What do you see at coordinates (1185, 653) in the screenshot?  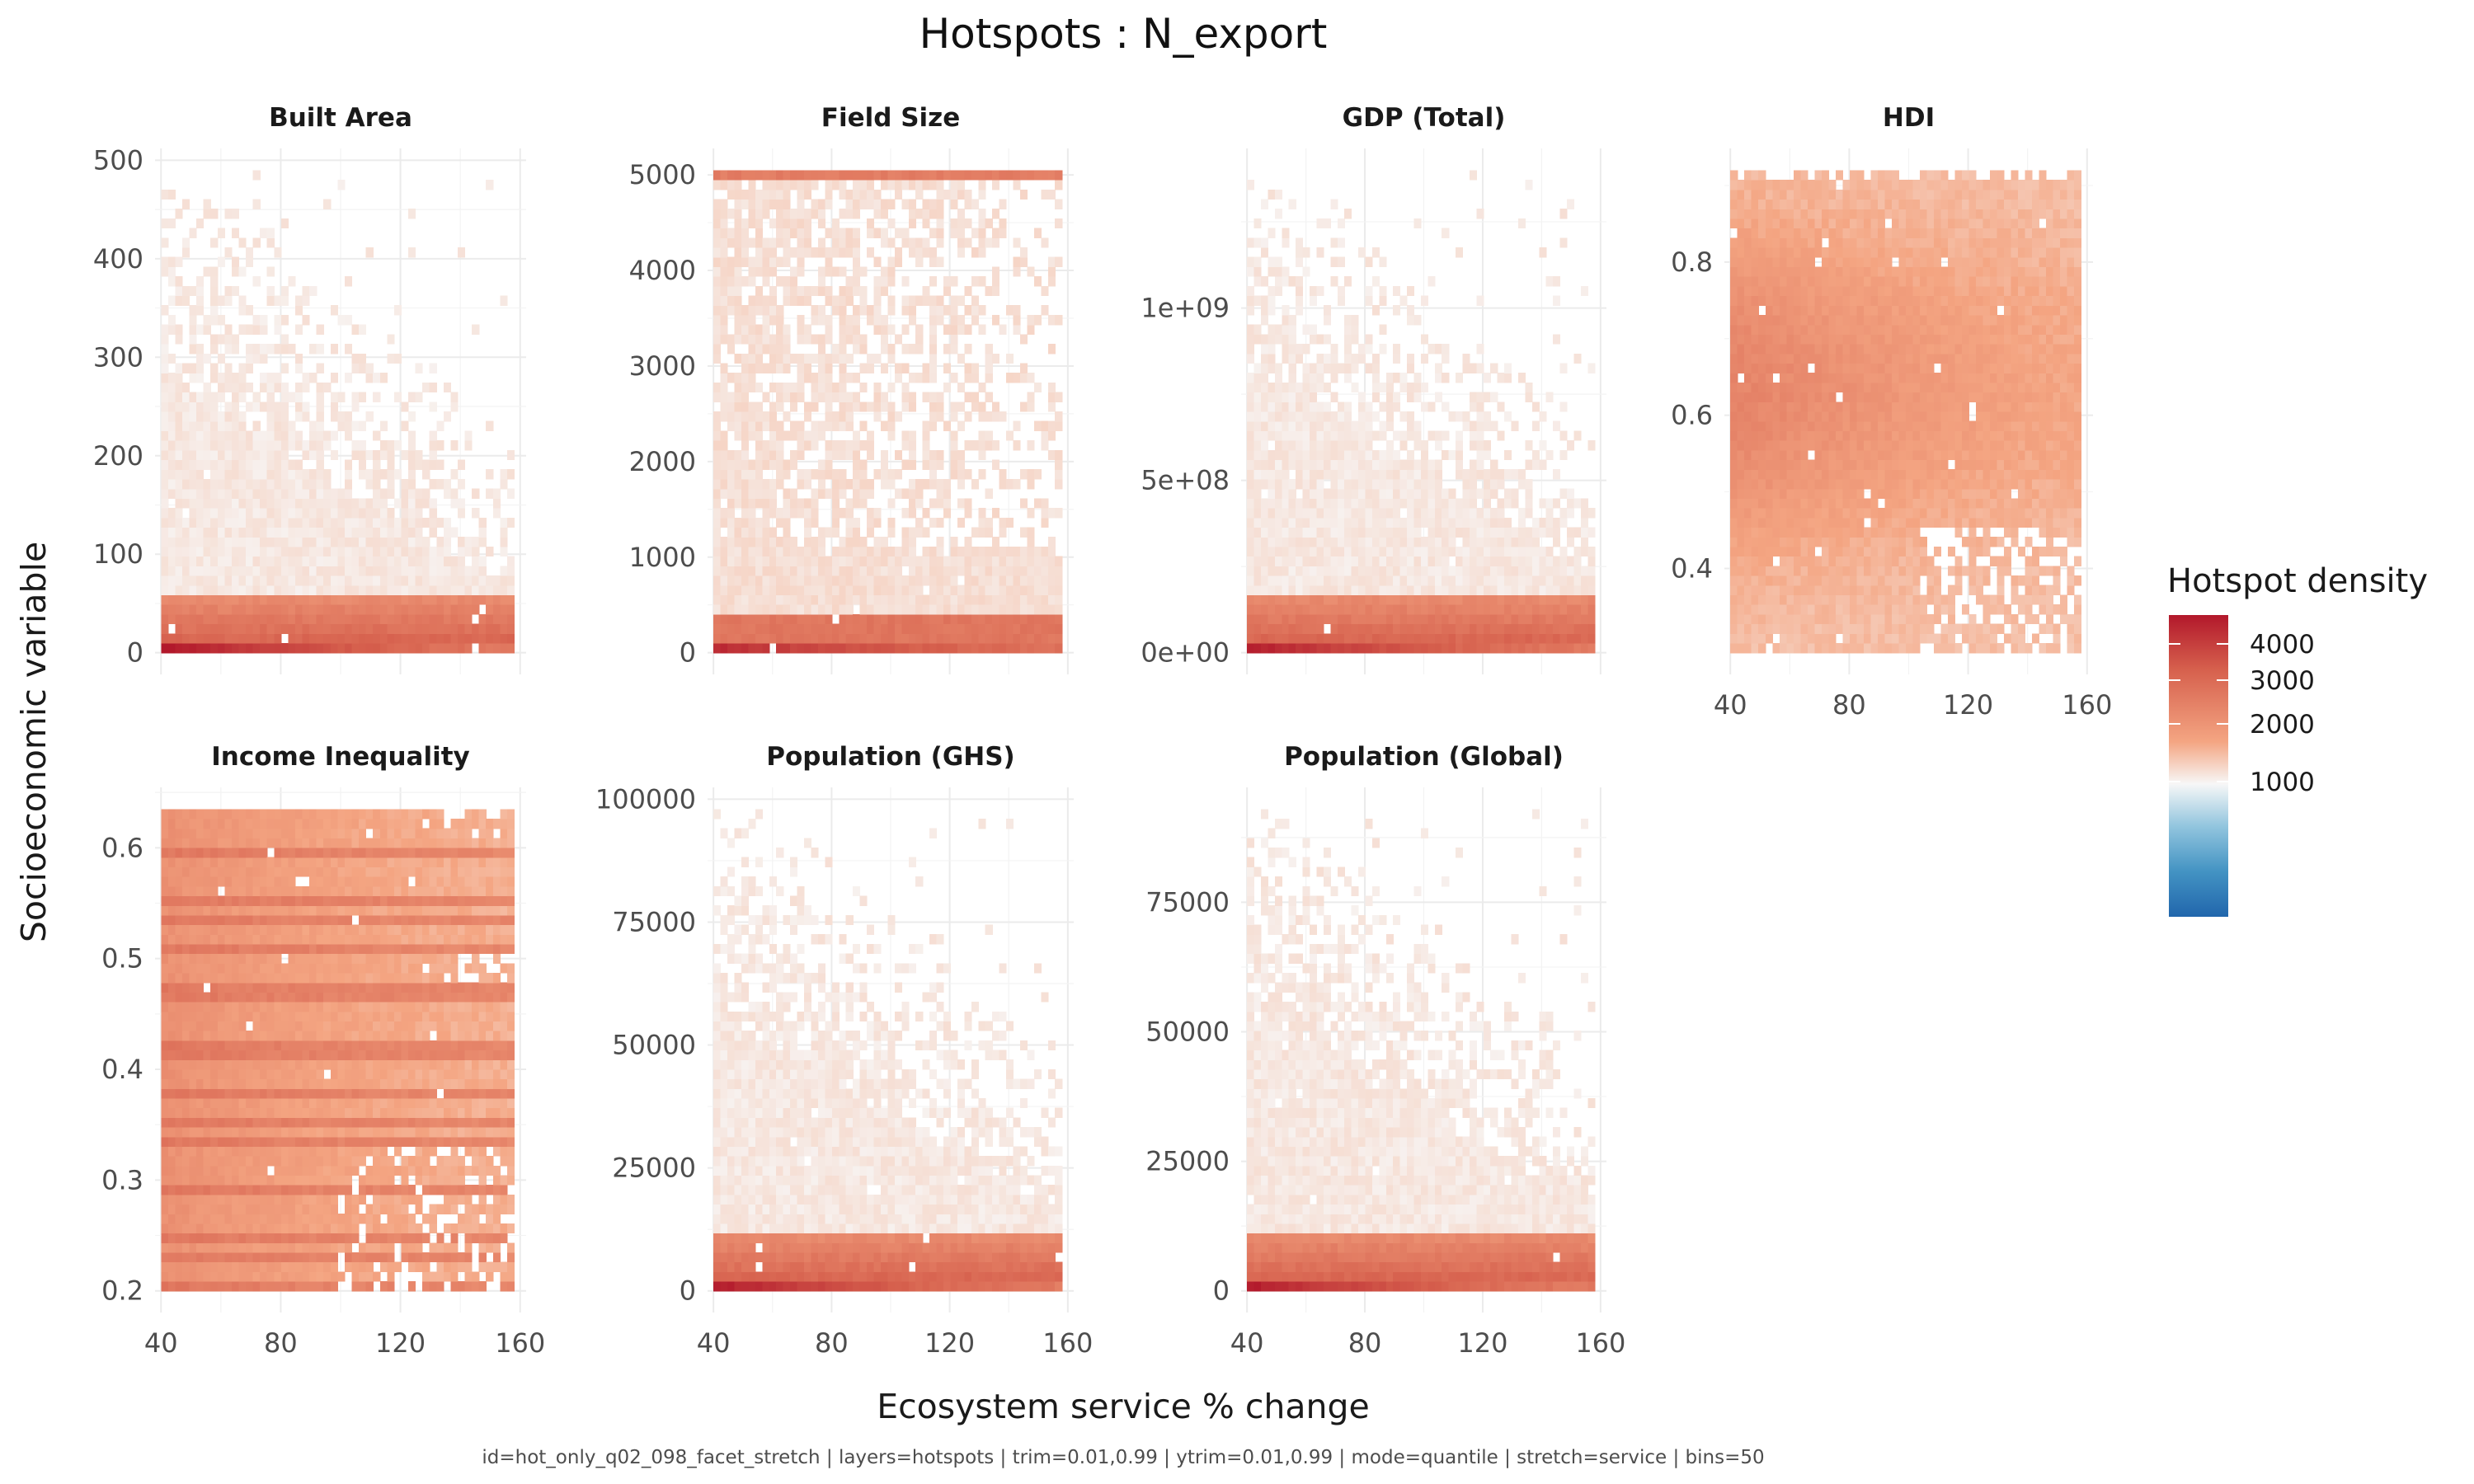 I see `y-tick-label: 0e+00` at bounding box center [1185, 653].